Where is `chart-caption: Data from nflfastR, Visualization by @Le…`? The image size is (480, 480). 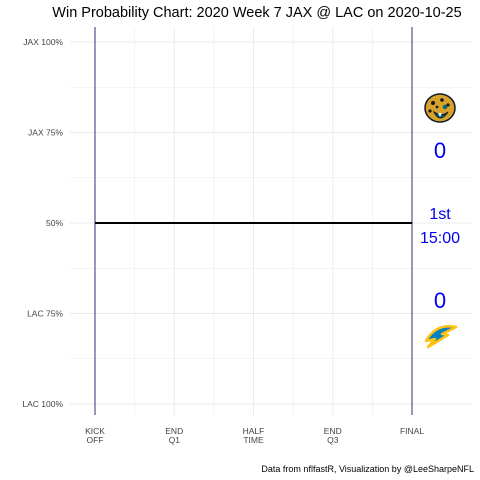
chart-caption: Data from nflfastR, Visualization by @Le… is located at coordinates (367, 469).